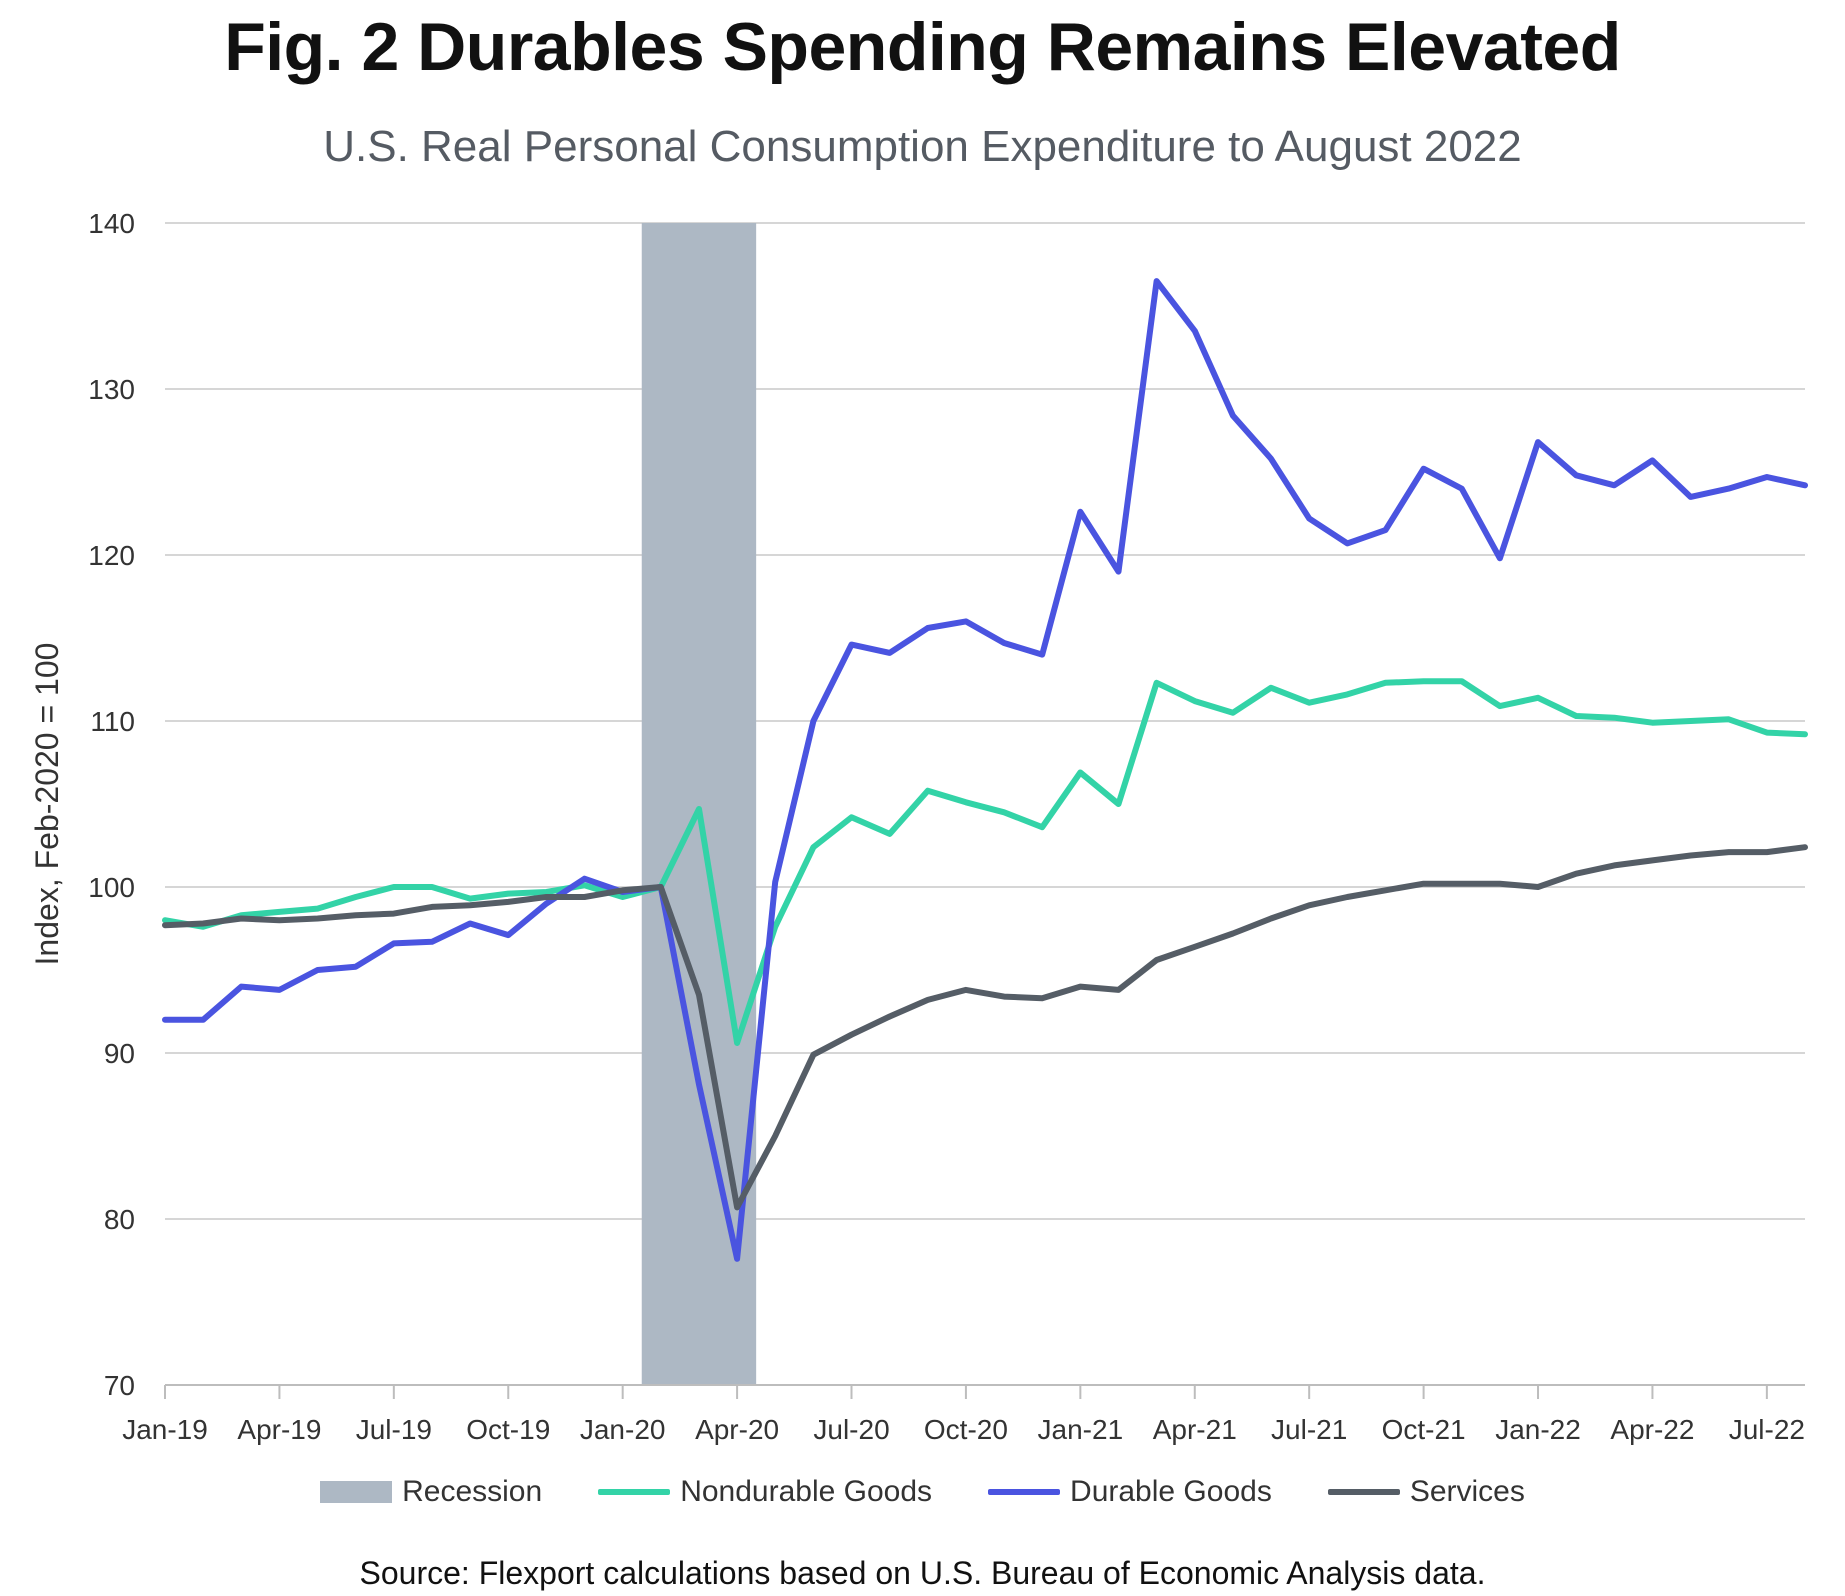  I want to click on x-tick-label-Apr-19: Apr-19, so click(279, 1429).